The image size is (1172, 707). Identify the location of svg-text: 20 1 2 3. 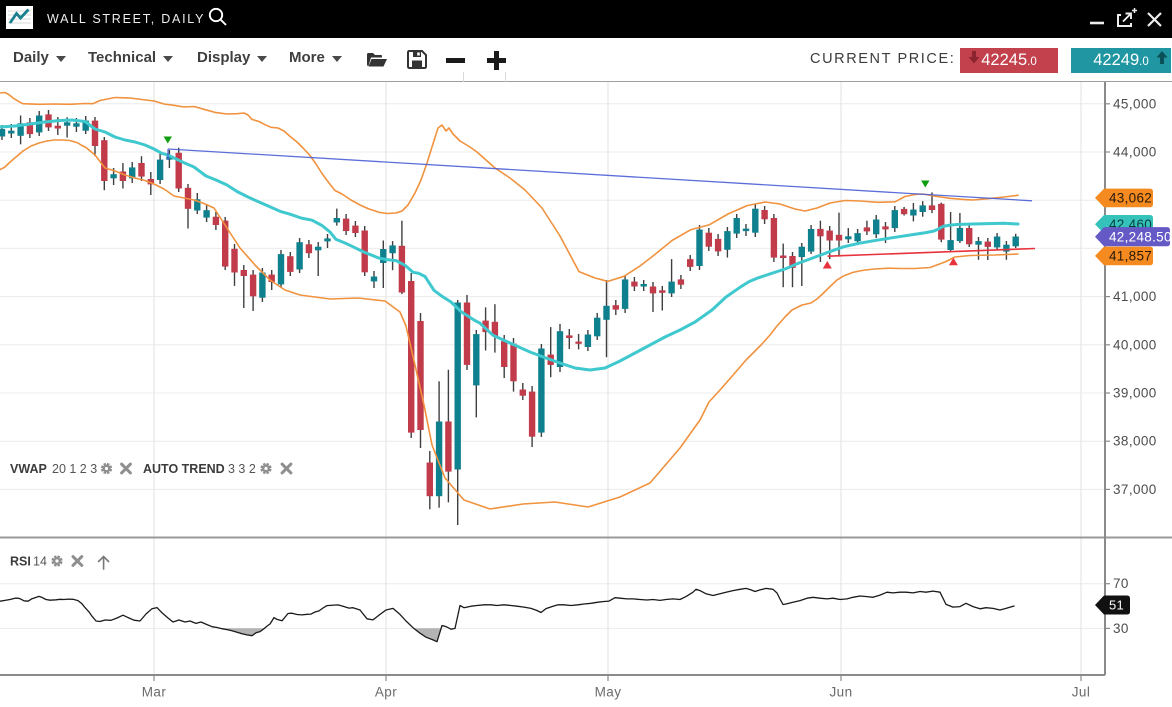
(74, 469).